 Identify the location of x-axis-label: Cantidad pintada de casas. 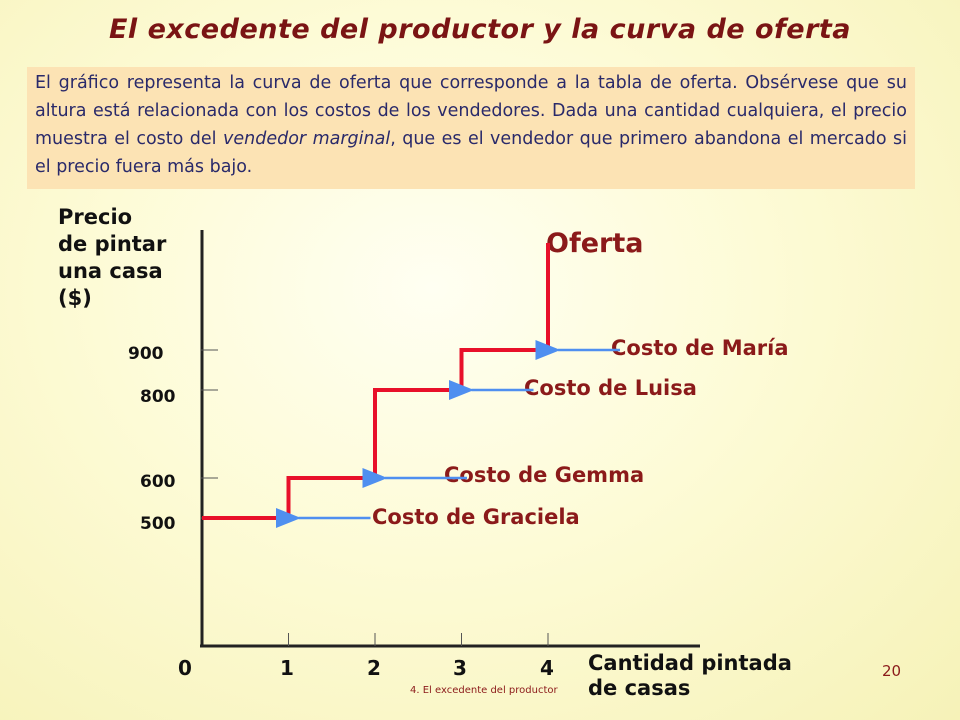
(690, 676).